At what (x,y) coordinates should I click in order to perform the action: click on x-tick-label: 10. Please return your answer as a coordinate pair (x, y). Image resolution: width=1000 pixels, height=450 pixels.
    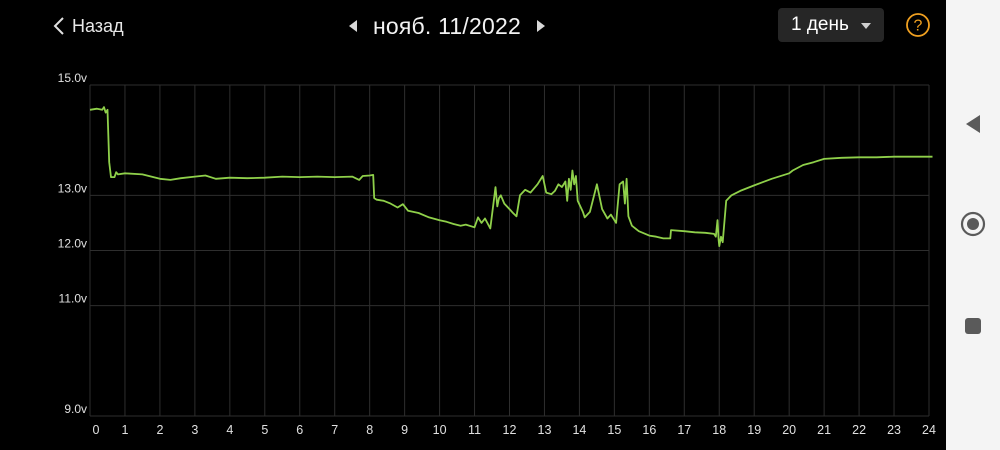
    Looking at the image, I should click on (440, 430).